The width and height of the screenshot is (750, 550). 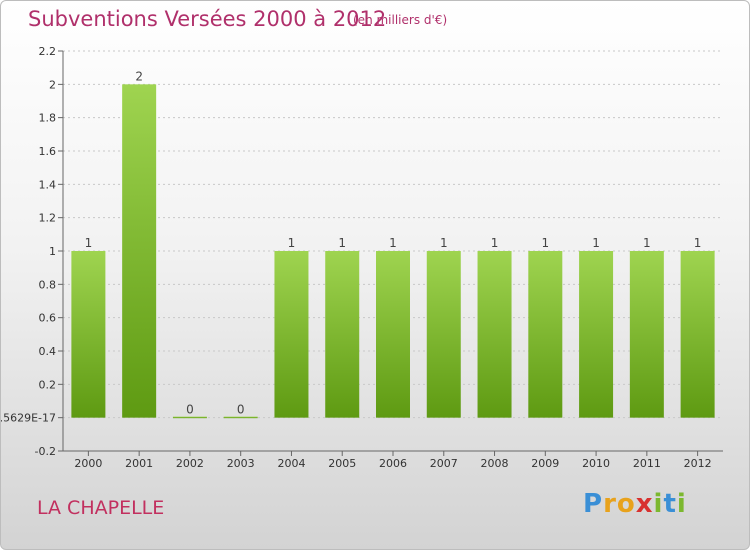 I want to click on y-tick-label: 0.6, so click(x=48, y=318).